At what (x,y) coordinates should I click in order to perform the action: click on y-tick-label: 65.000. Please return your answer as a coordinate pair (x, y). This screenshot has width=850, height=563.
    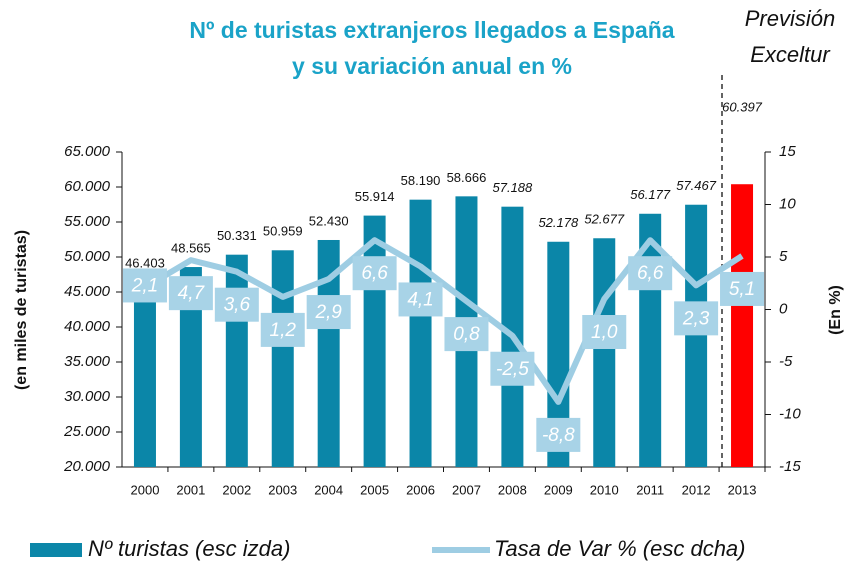
    Looking at the image, I should click on (87, 151).